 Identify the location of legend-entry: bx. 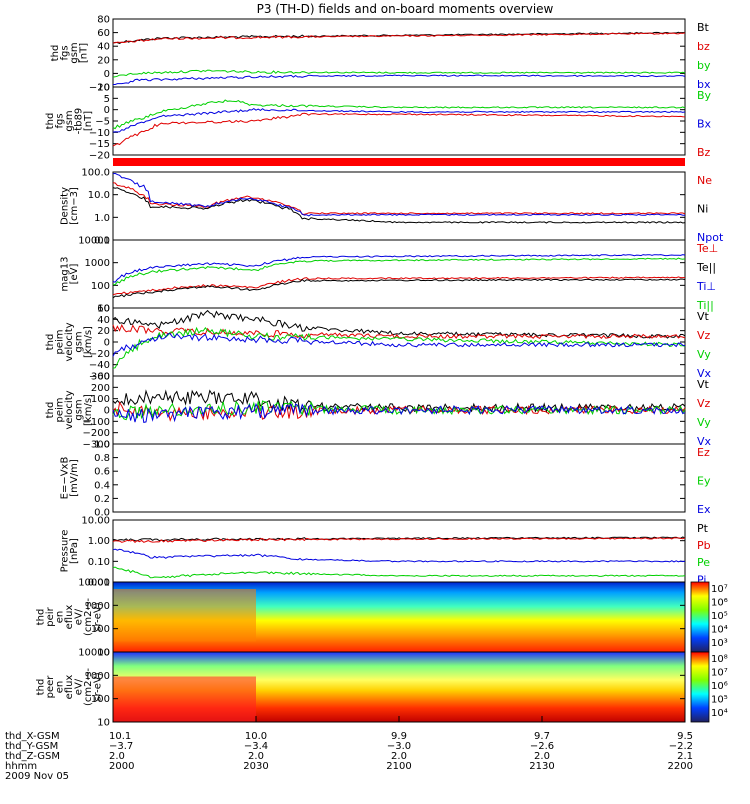
(704, 84).